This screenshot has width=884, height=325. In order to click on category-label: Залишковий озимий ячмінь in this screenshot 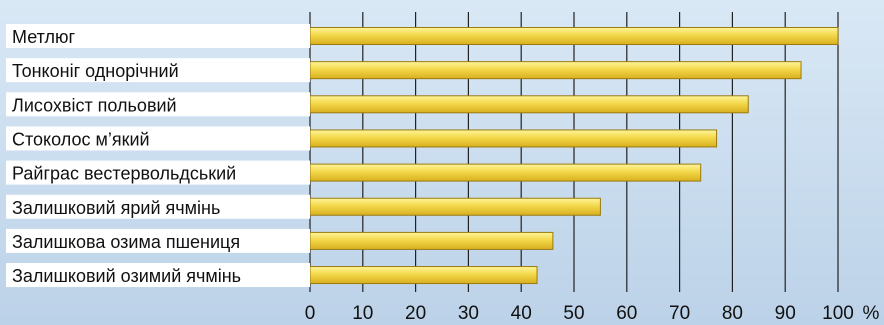, I will do `click(126, 276)`.